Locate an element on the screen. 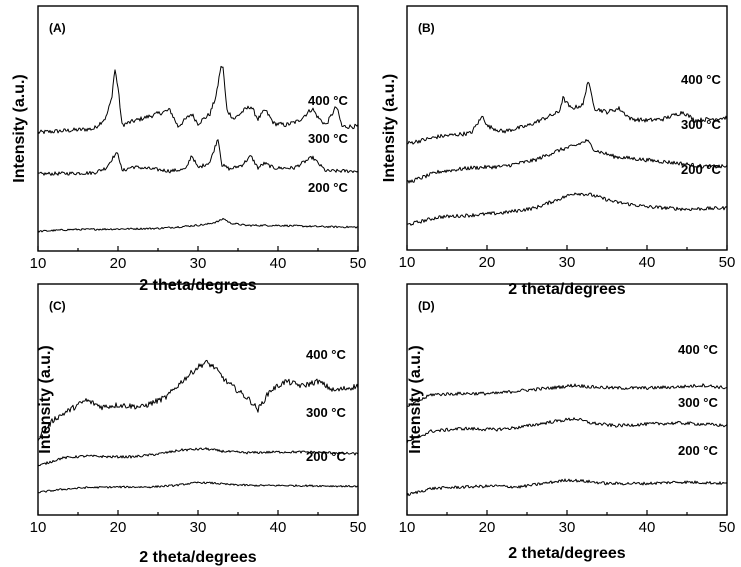 This screenshot has height=567, width=741. y-axis-title-a: Intensity (a.u.) is located at coordinates (19, 128).